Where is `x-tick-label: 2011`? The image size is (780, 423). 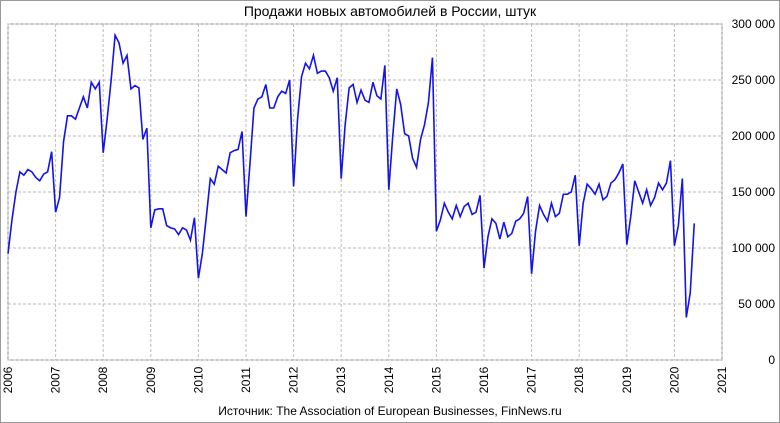 x-tick-label: 2011 is located at coordinates (246, 380).